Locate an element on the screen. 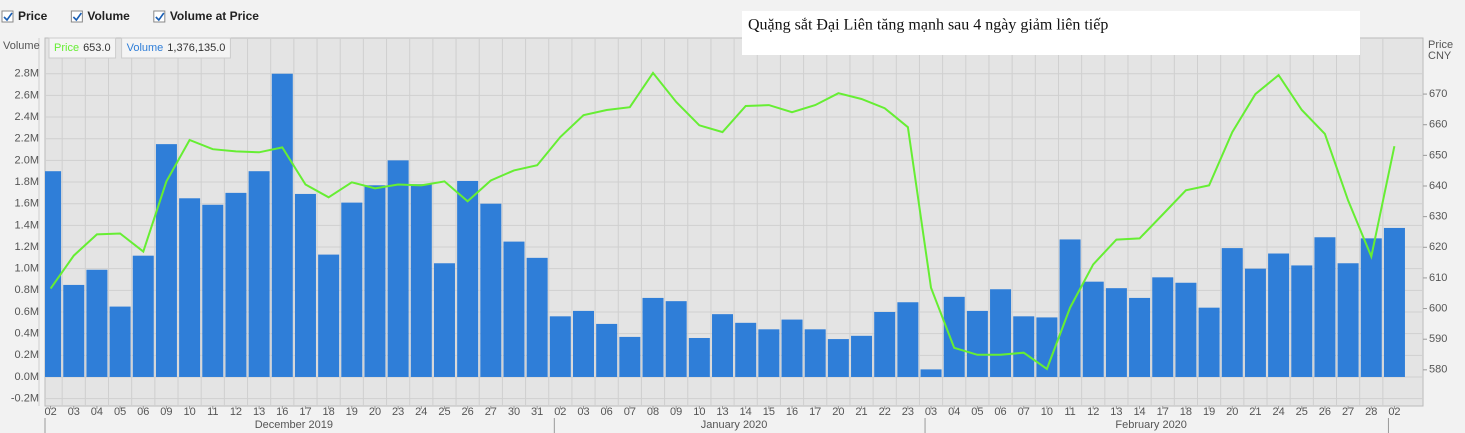 This screenshot has width=1465, height=433. x-tick-label: 27 is located at coordinates (1348, 412).